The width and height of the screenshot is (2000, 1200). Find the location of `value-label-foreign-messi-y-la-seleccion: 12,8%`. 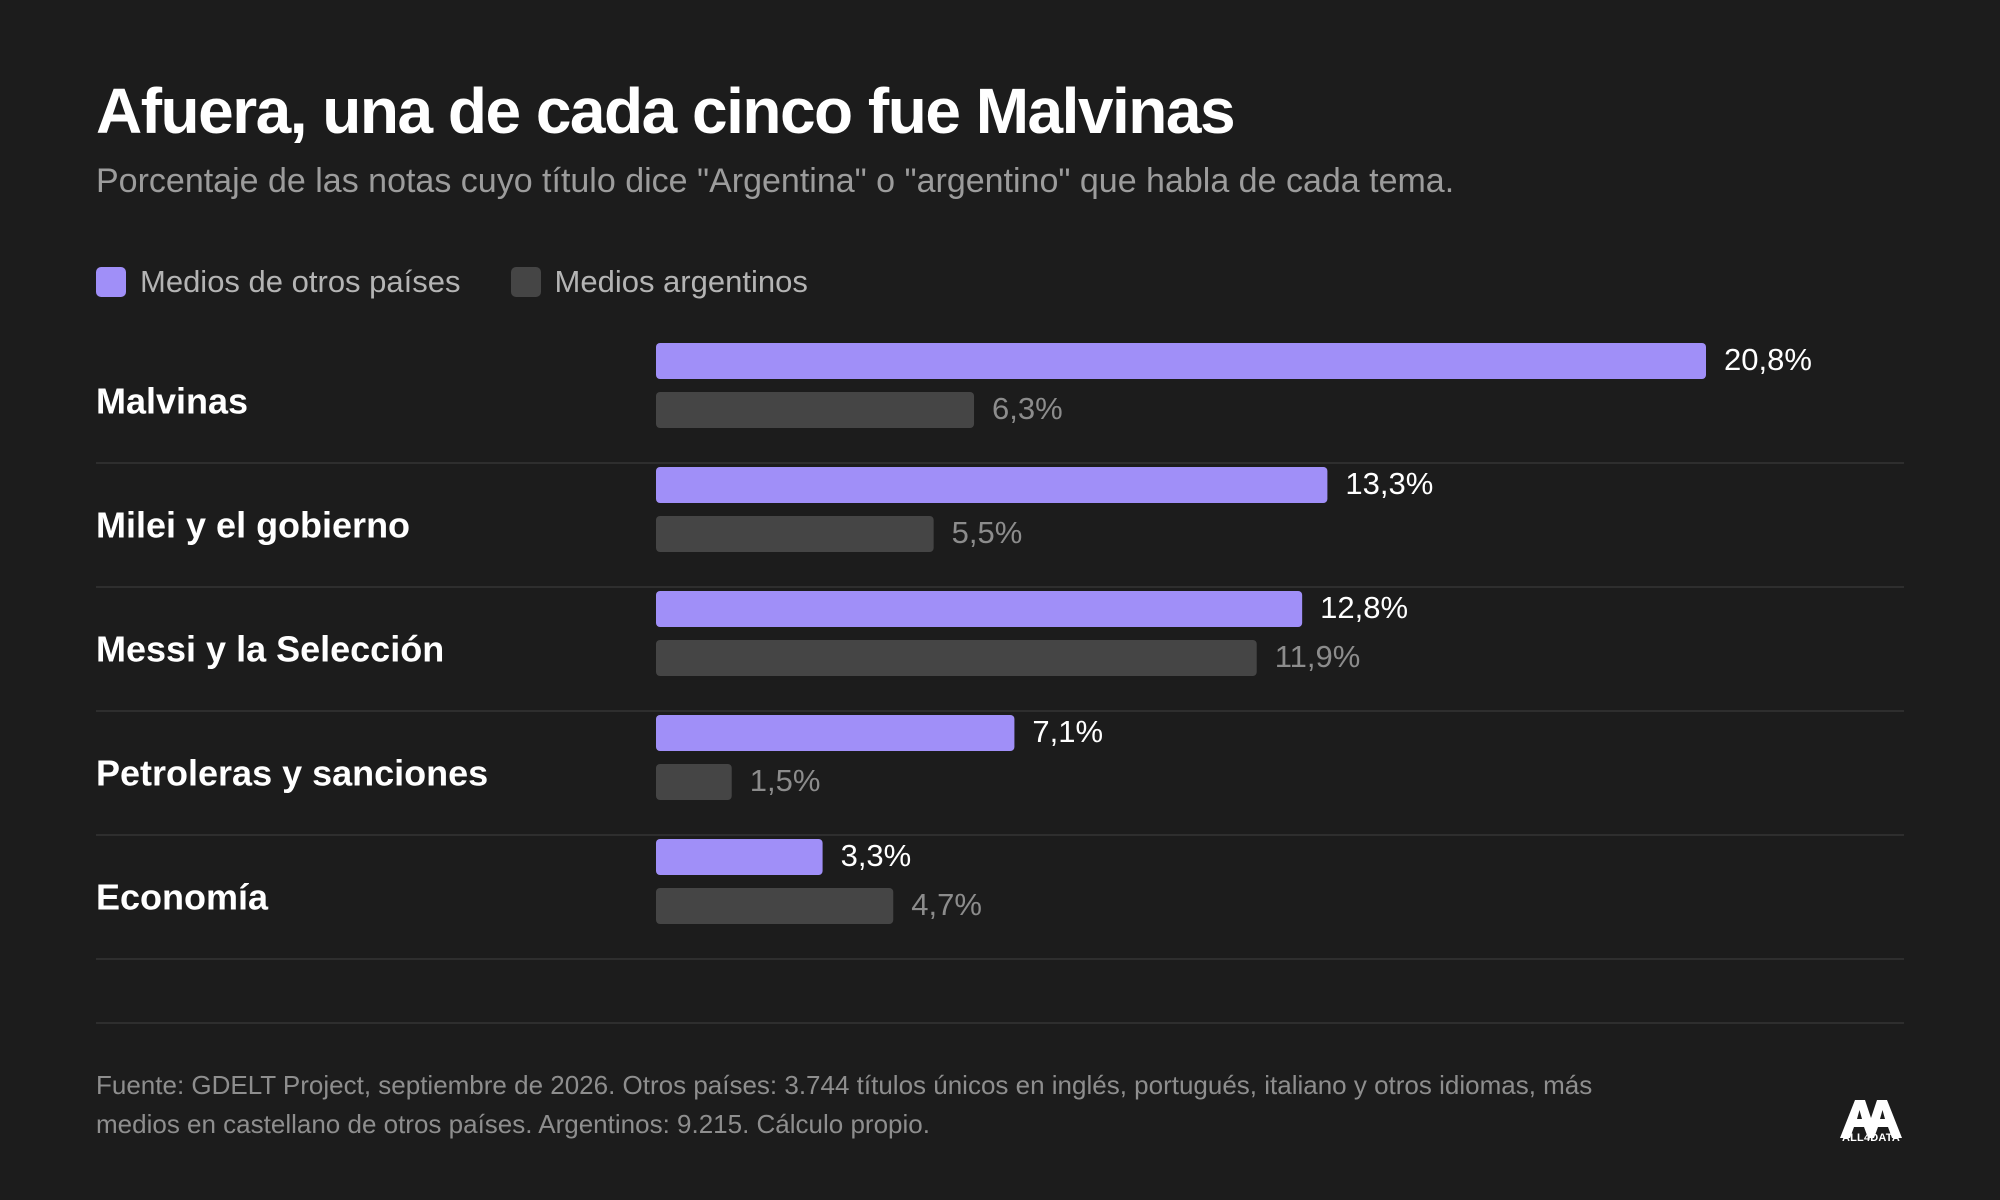

value-label-foreign-messi-y-la-seleccion: 12,8% is located at coordinates (1364, 607).